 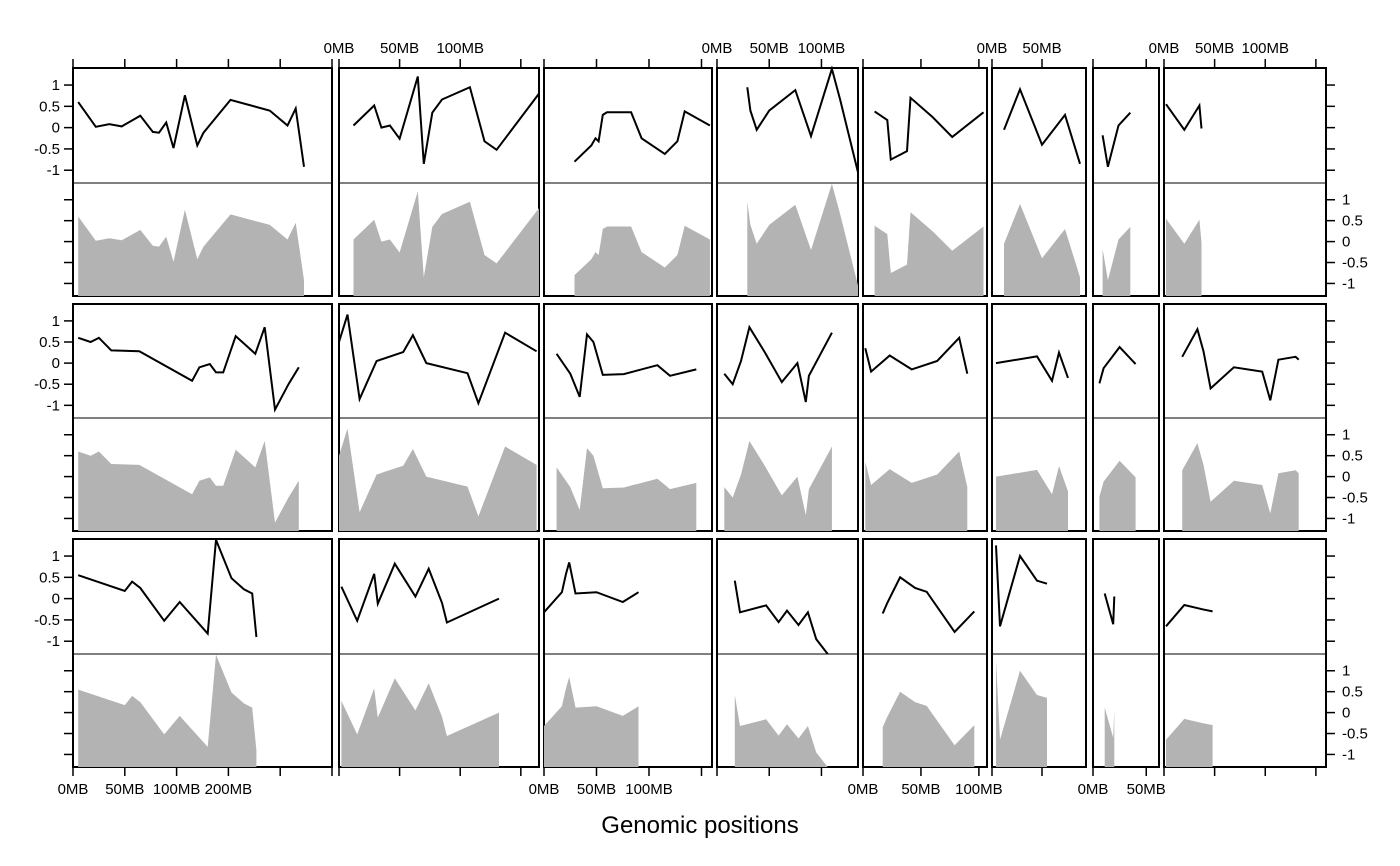 What do you see at coordinates (649, 789) in the screenshot?
I see `x-tick-label-c3-2: 100MB` at bounding box center [649, 789].